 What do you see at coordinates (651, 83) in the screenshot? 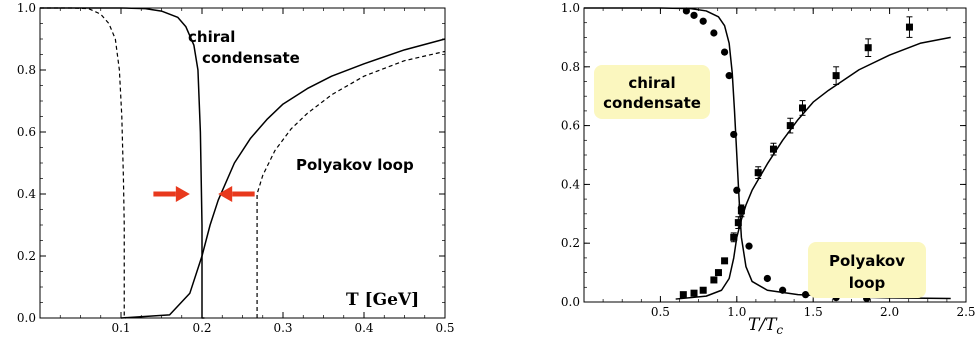
I see `right-annotation-chiral-line1: chiral` at bounding box center [651, 83].